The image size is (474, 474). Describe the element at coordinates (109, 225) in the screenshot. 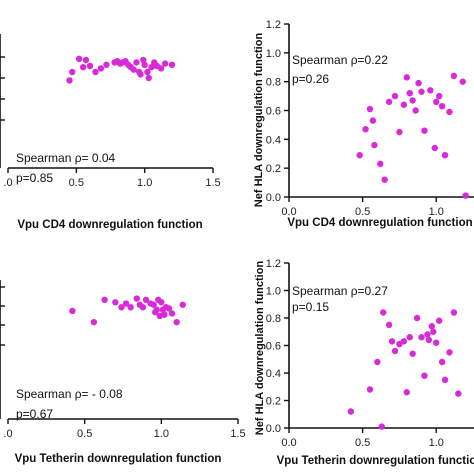

I see `x-axis-label: Vpu CD4 downregulation function` at that location.